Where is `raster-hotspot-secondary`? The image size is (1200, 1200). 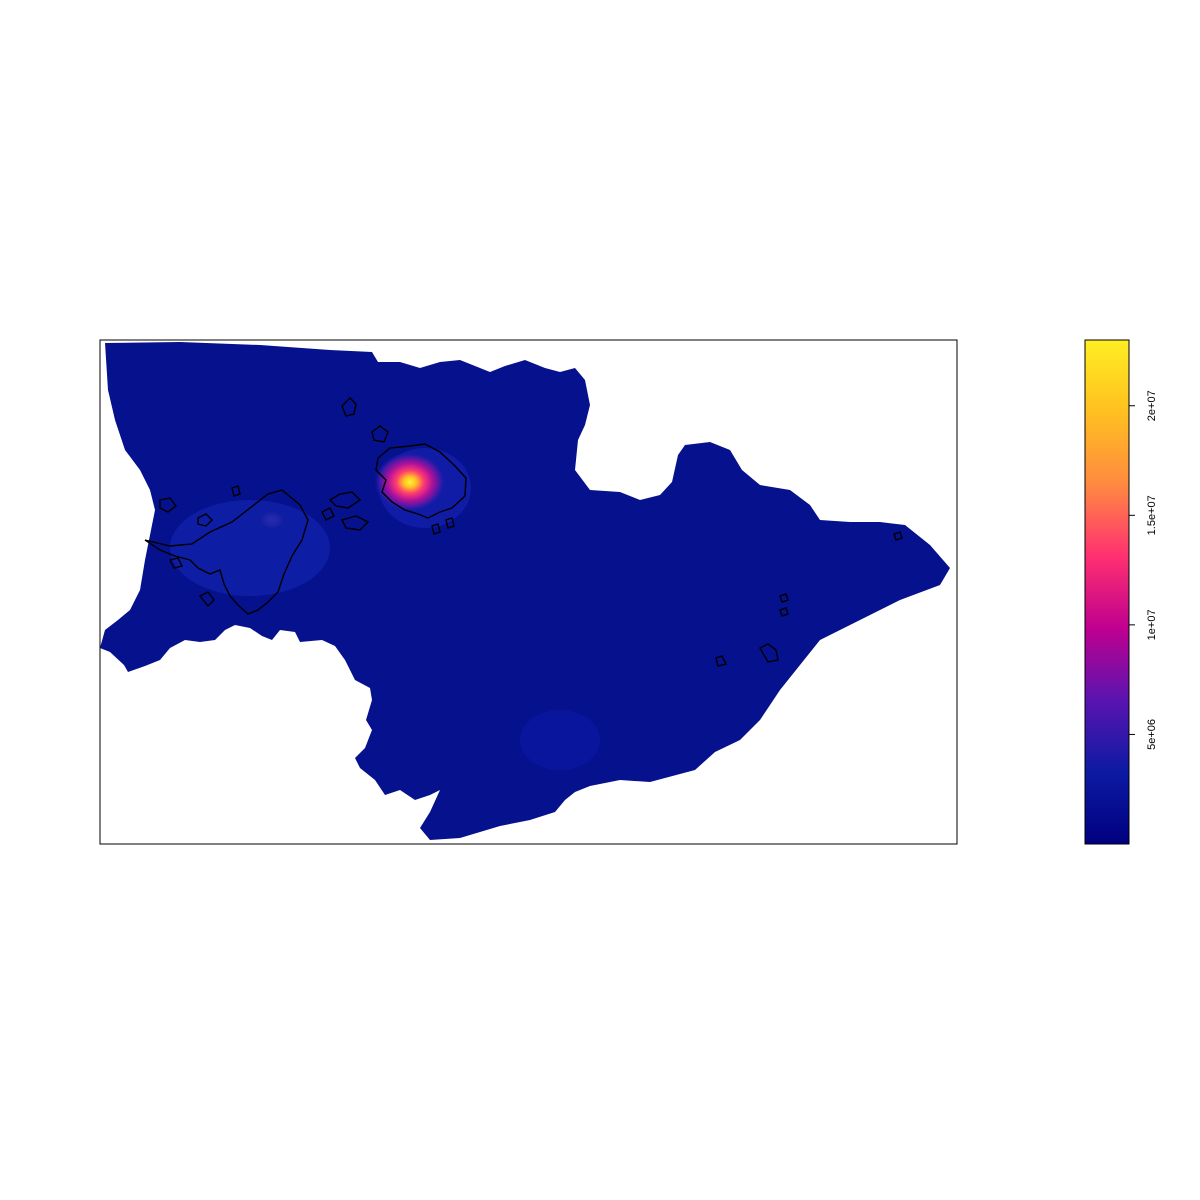
raster-hotspot-secondary is located at coordinates (272, 520).